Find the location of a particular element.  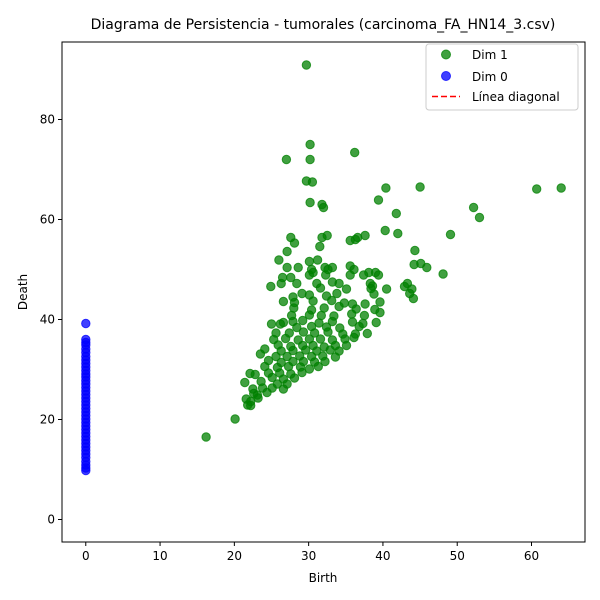

legend-marker-dim1 is located at coordinates (446, 54).